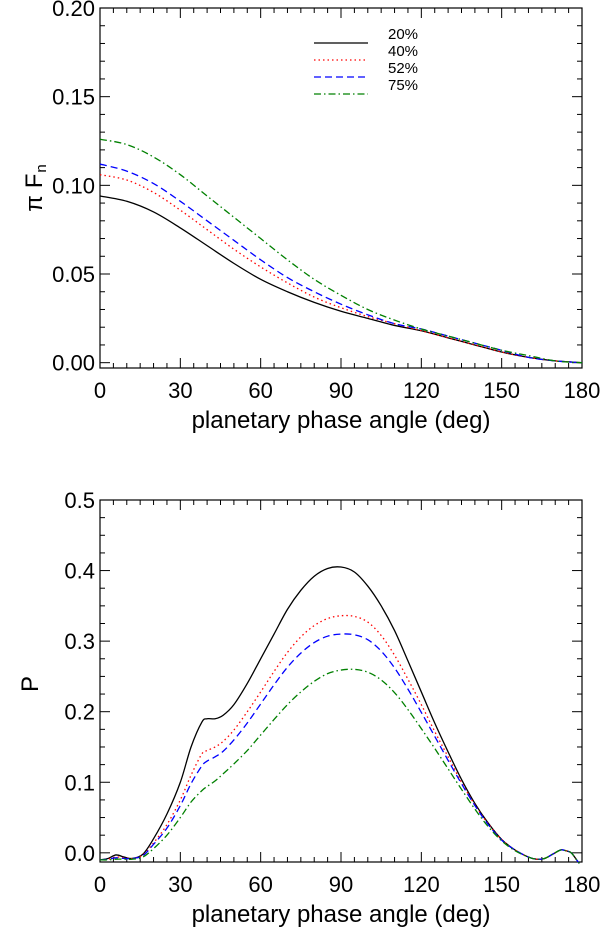 The width and height of the screenshot is (600, 932). Describe the element at coordinates (73, 97) in the screenshot. I see `y-tick-label: 0.15` at that location.